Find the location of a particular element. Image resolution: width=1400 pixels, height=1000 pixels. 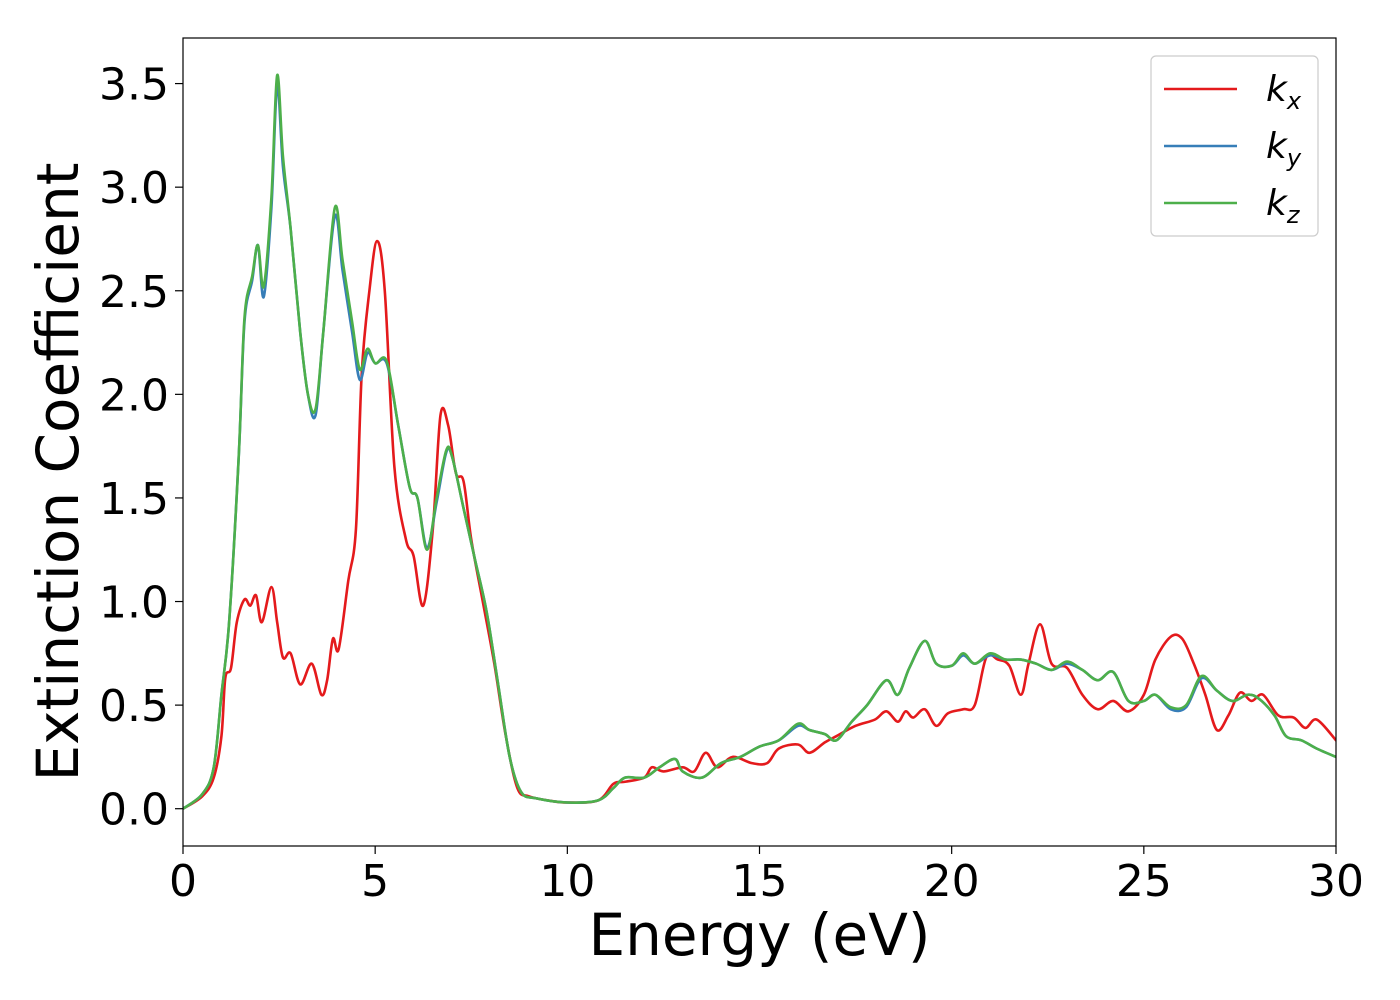

legend-label-k-y: ky is located at coordinates (1284, 149).